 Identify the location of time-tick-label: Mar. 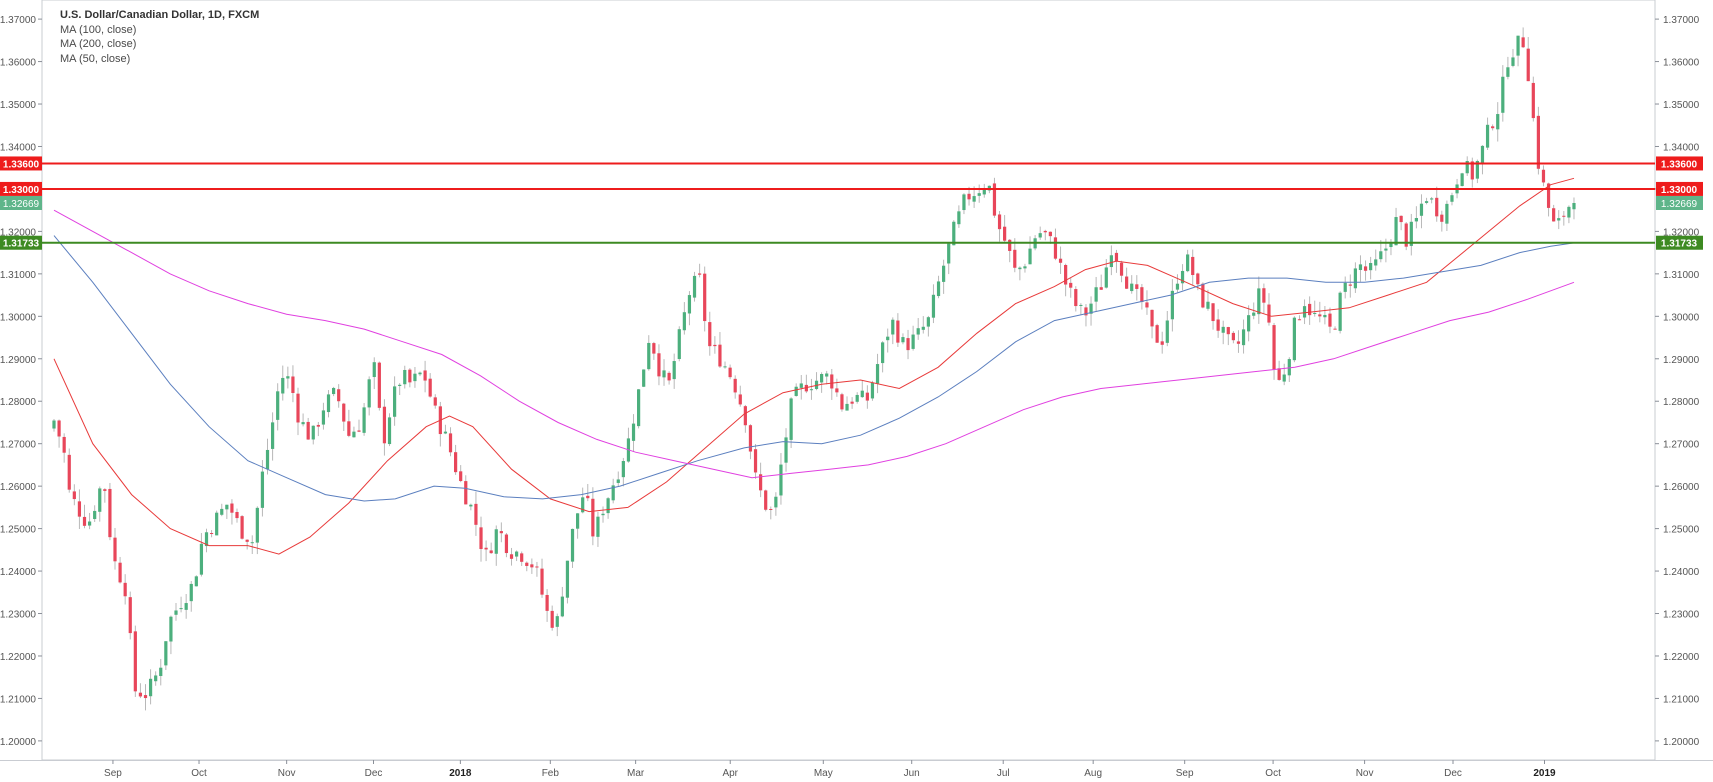
(636, 773).